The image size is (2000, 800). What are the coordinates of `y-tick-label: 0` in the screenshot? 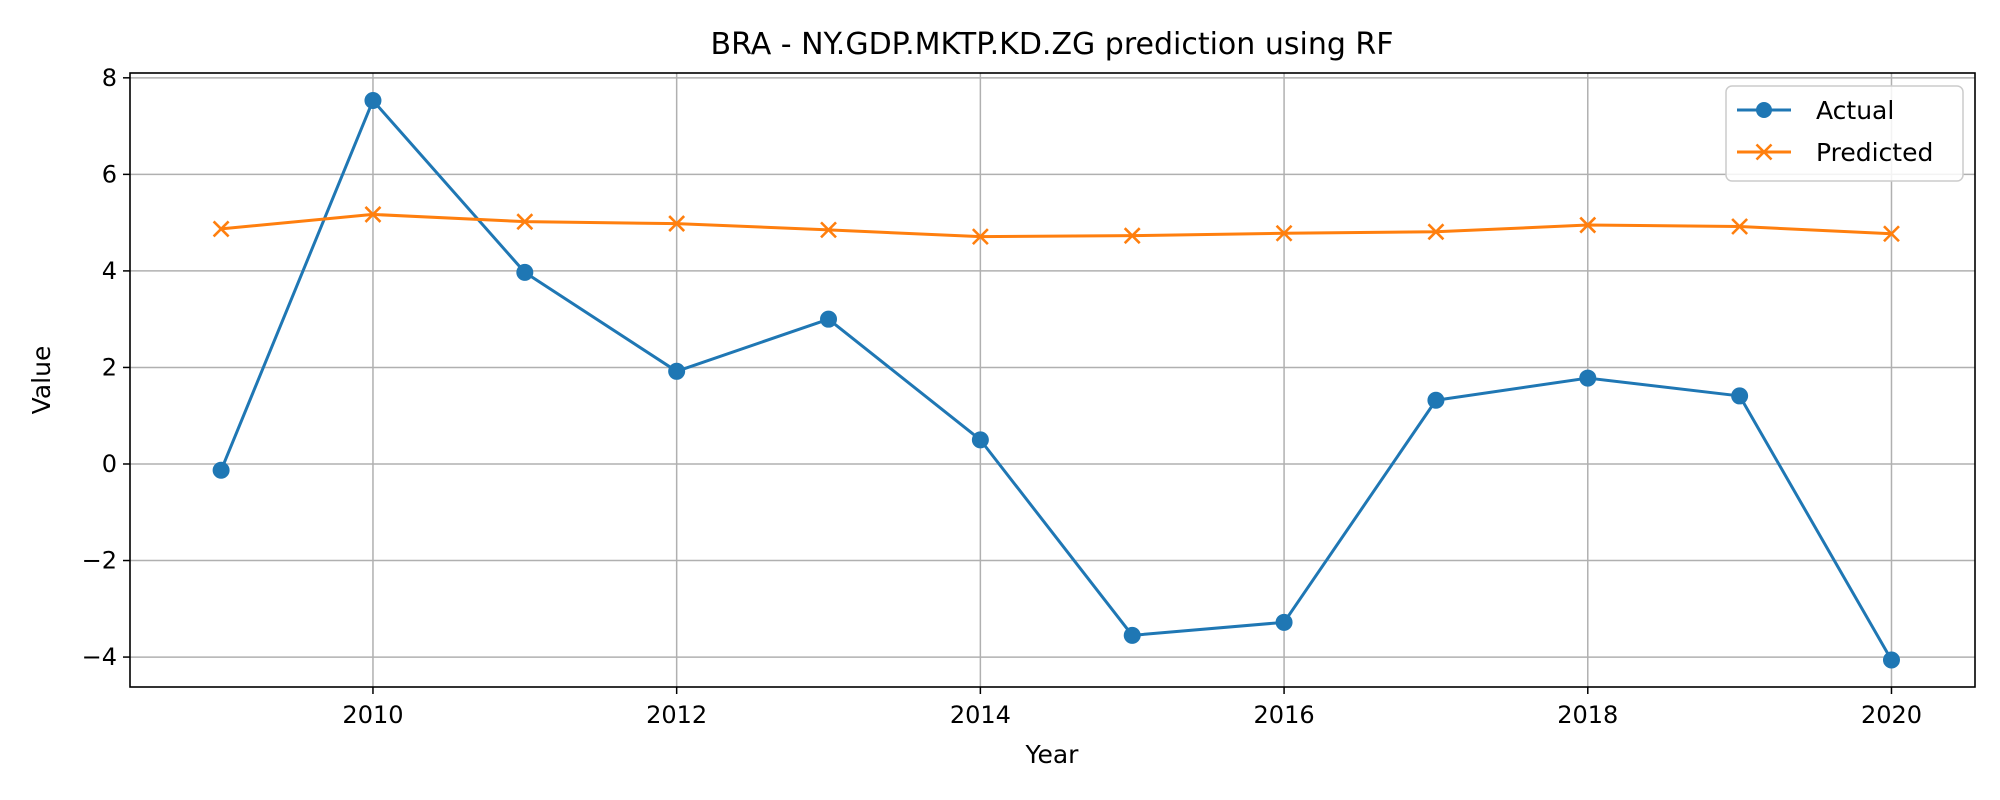 It's located at (109, 464).